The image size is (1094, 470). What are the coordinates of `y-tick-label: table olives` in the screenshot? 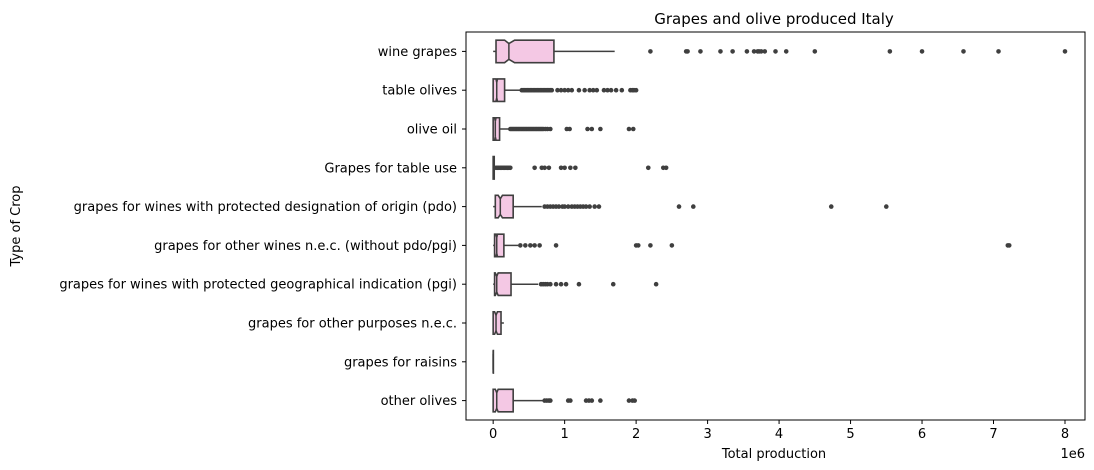 It's located at (419, 91).